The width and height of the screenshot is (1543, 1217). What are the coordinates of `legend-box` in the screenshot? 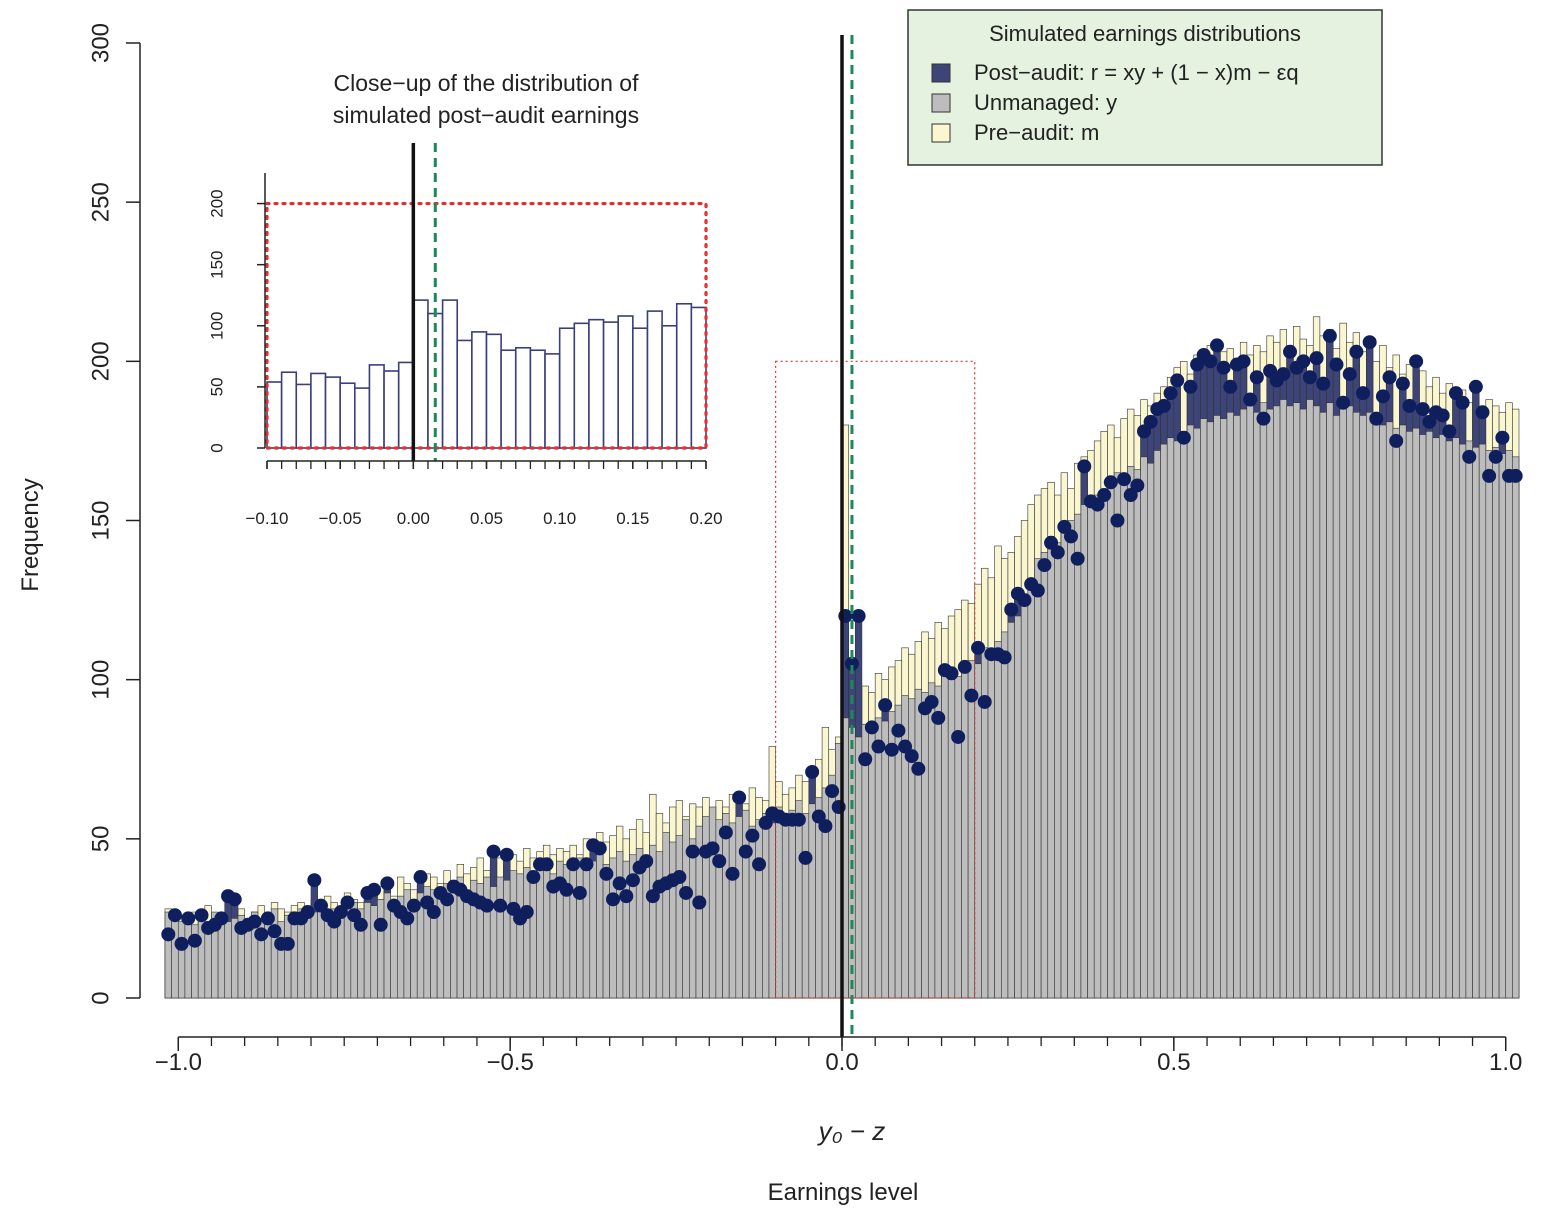 It's located at (1145, 87).